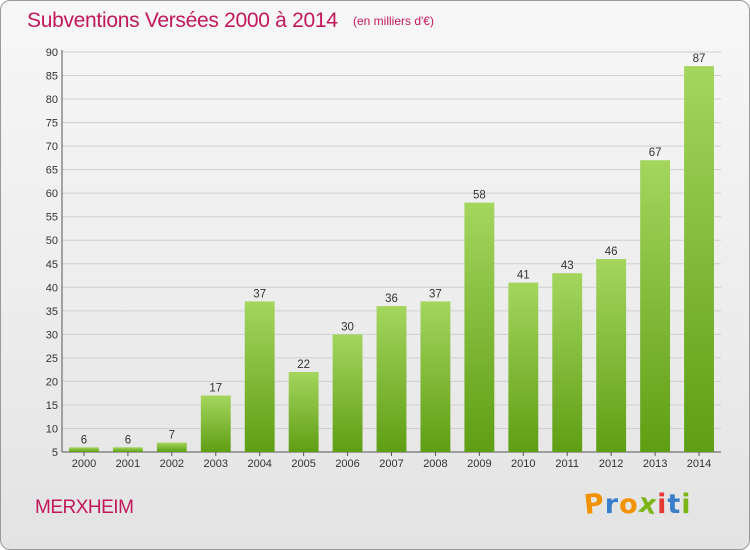 This screenshot has height=550, width=750. I want to click on x-tick-label: 2005, so click(303, 464).